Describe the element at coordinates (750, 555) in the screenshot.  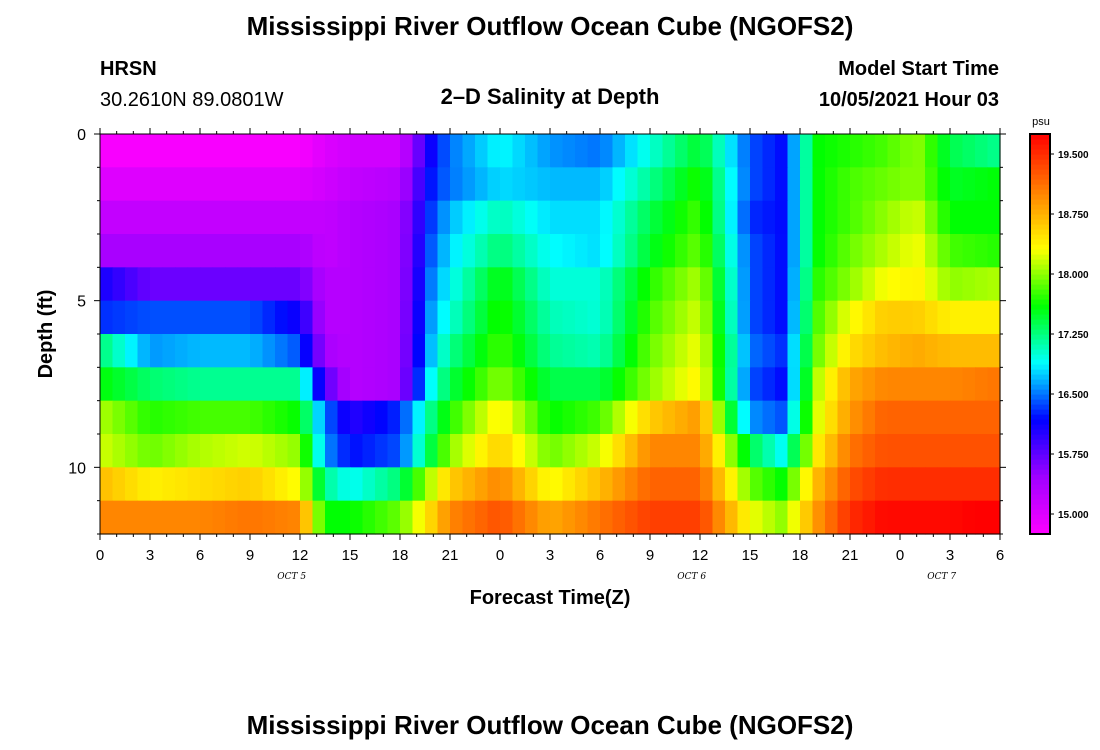
I see `x-tick-label: 15` at that location.